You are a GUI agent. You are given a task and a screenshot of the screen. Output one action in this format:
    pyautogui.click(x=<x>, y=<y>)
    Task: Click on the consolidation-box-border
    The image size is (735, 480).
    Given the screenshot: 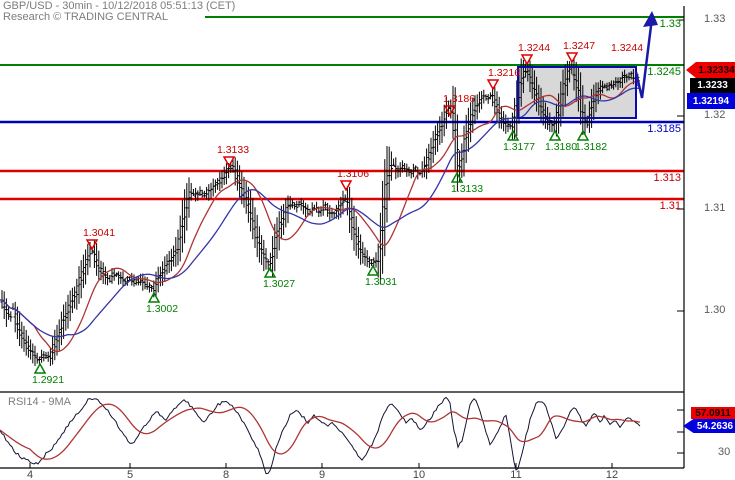 What is the action you would take?
    pyautogui.click(x=577, y=92)
    